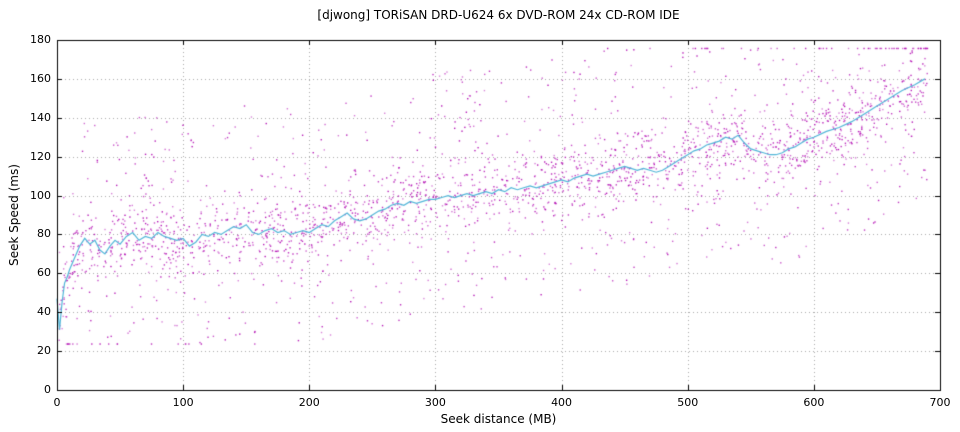 The height and width of the screenshot is (432, 960). Describe the element at coordinates (40, 195) in the screenshot. I see `y-tick-label: 100` at that location.